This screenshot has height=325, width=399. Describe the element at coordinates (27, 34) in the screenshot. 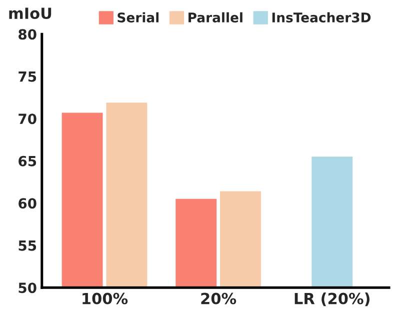

I see `y-tick-label: 80` at that location.